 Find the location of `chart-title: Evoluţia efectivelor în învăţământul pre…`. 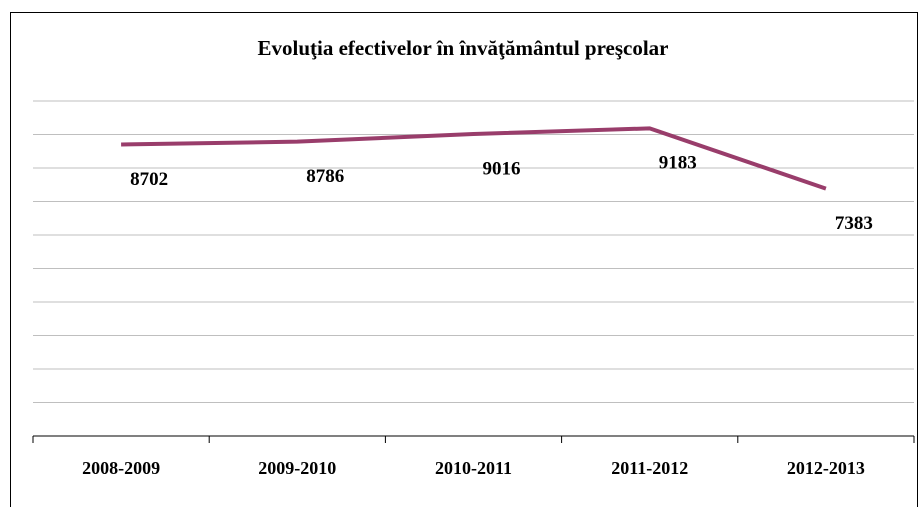

chart-title: Evoluţia efectivelor în învăţământul pre… is located at coordinates (462, 48).